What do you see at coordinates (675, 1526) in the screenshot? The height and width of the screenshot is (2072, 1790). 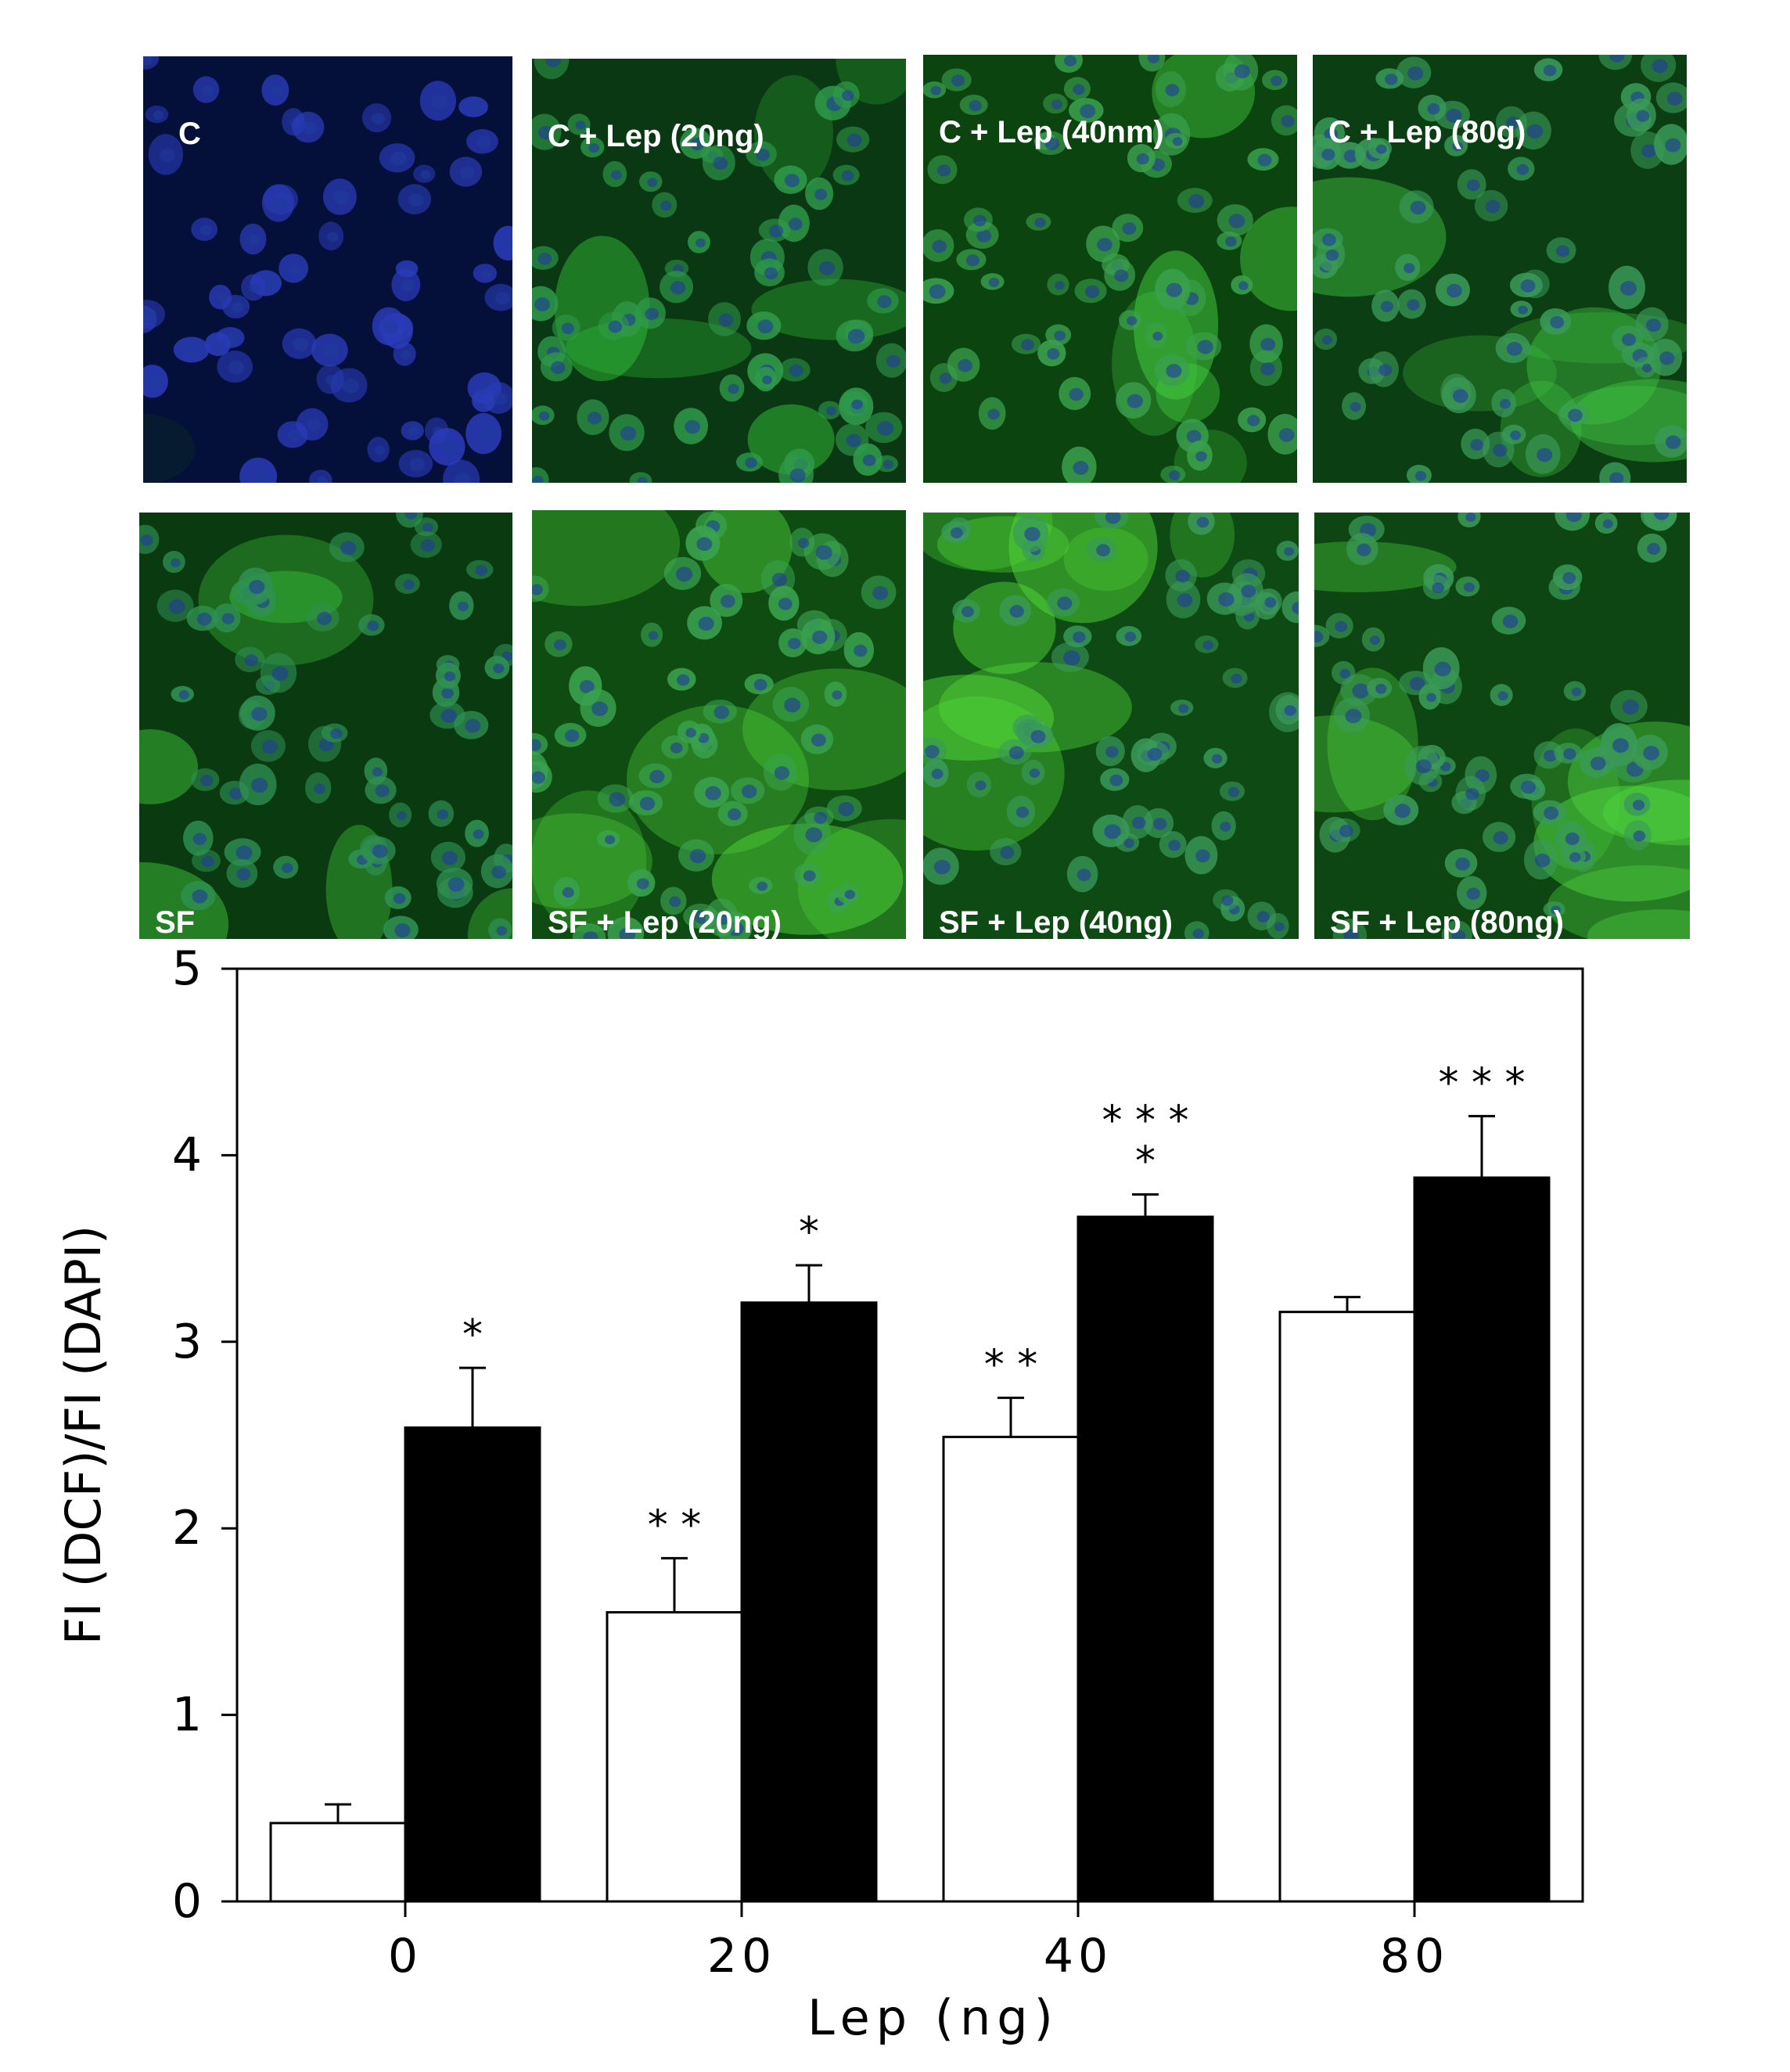 I see `significance-label: * *` at bounding box center [675, 1526].